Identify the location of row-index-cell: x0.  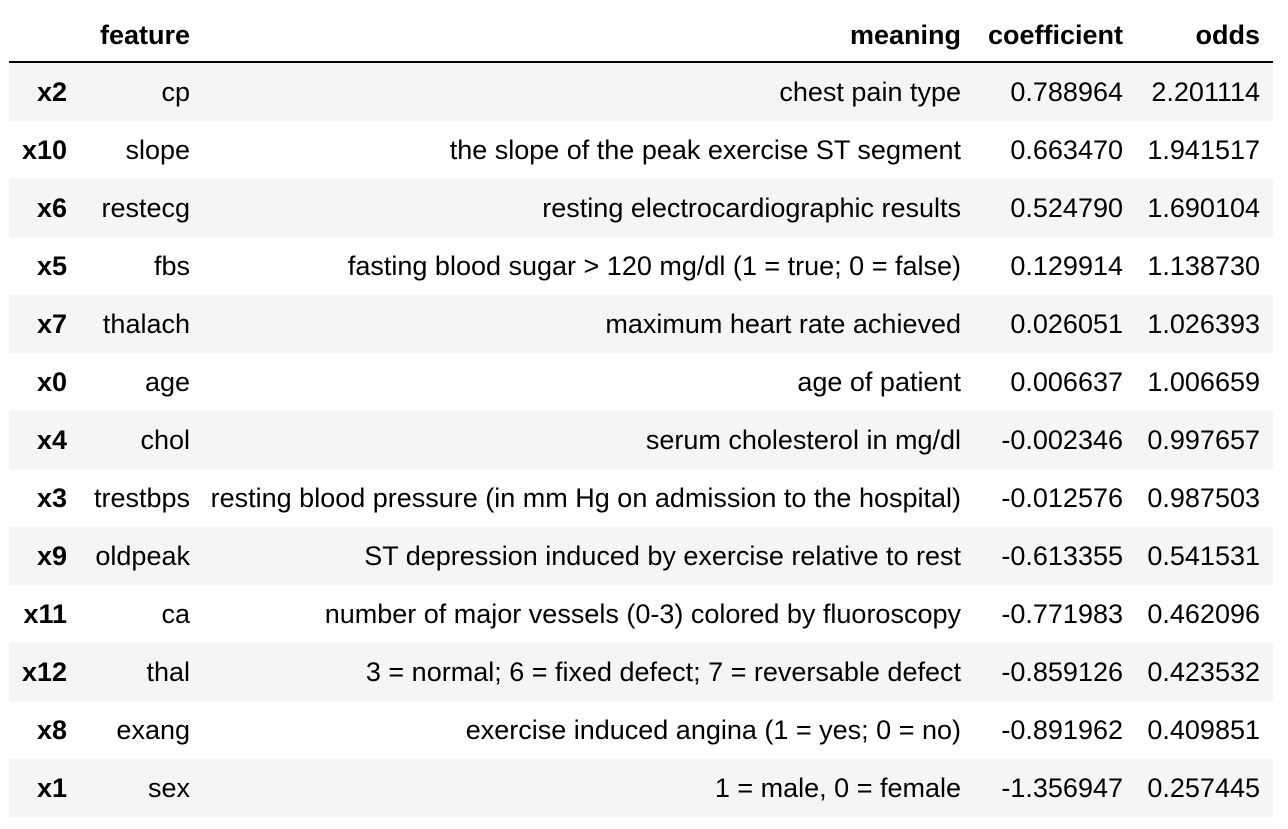
(51, 382).